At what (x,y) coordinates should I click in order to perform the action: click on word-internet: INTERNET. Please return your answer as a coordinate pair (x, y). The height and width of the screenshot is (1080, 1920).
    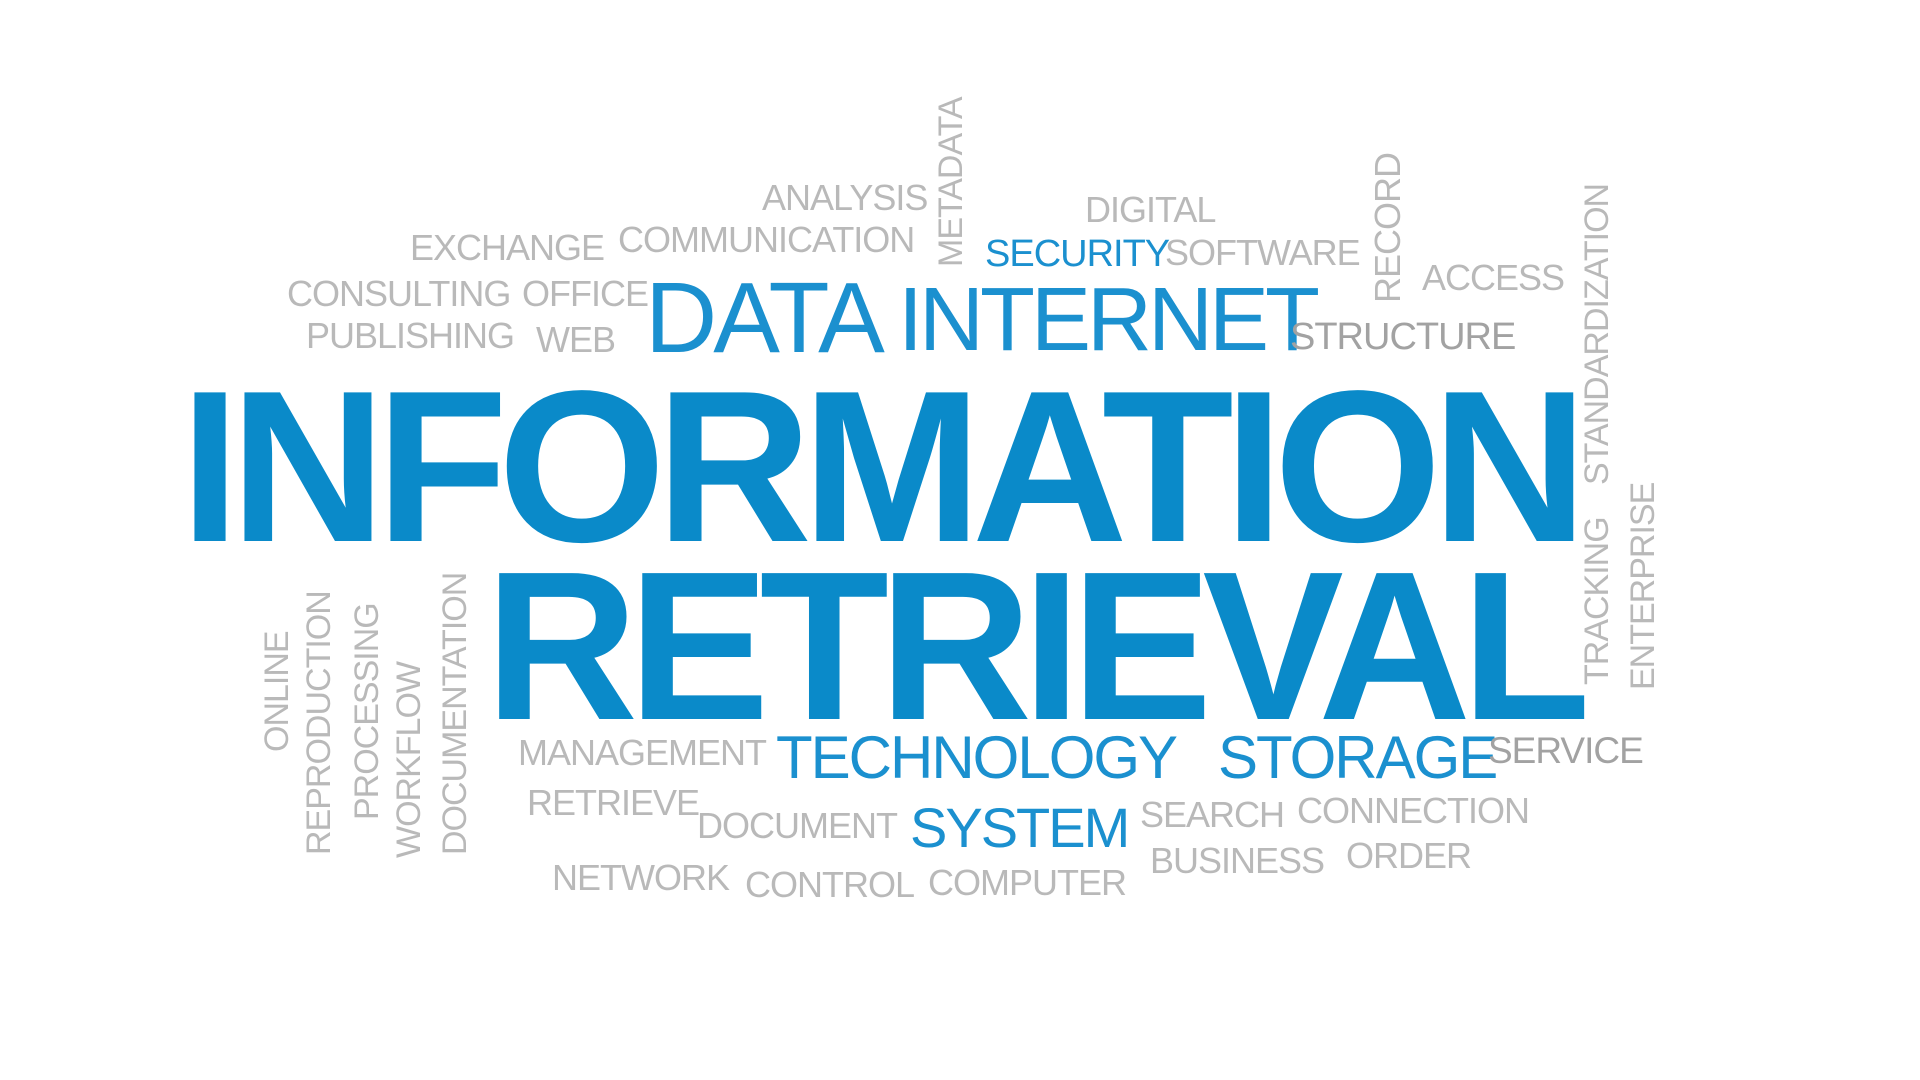
    Looking at the image, I should click on (1109, 320).